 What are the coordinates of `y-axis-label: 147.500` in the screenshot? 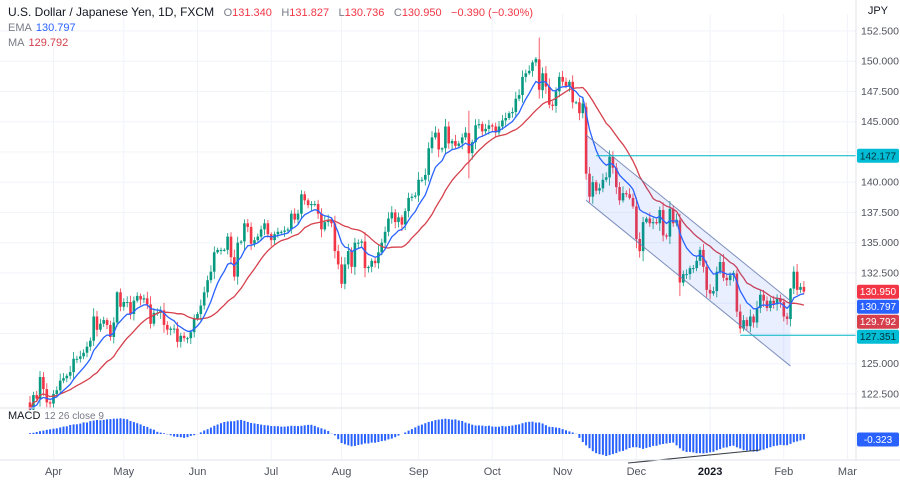 It's located at (880, 92).